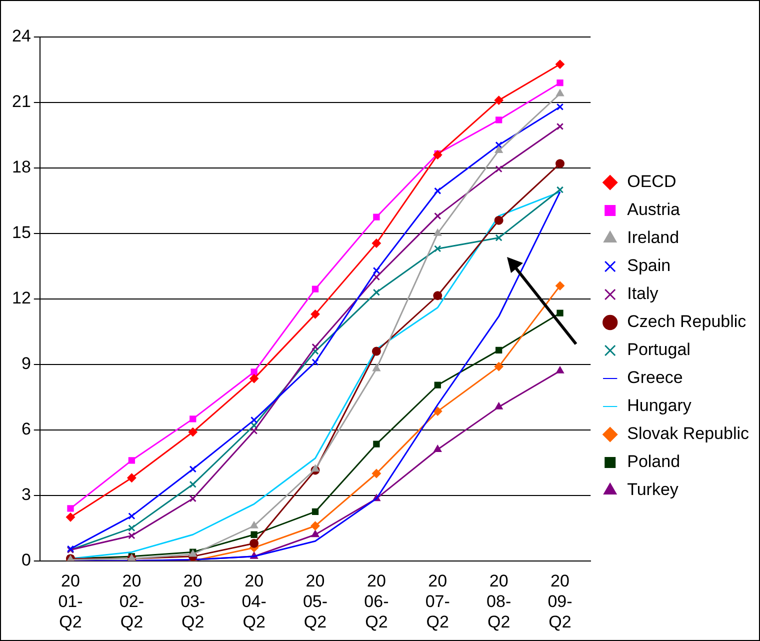 This screenshot has height=641, width=760. I want to click on legend-label: Austria, so click(654, 210).